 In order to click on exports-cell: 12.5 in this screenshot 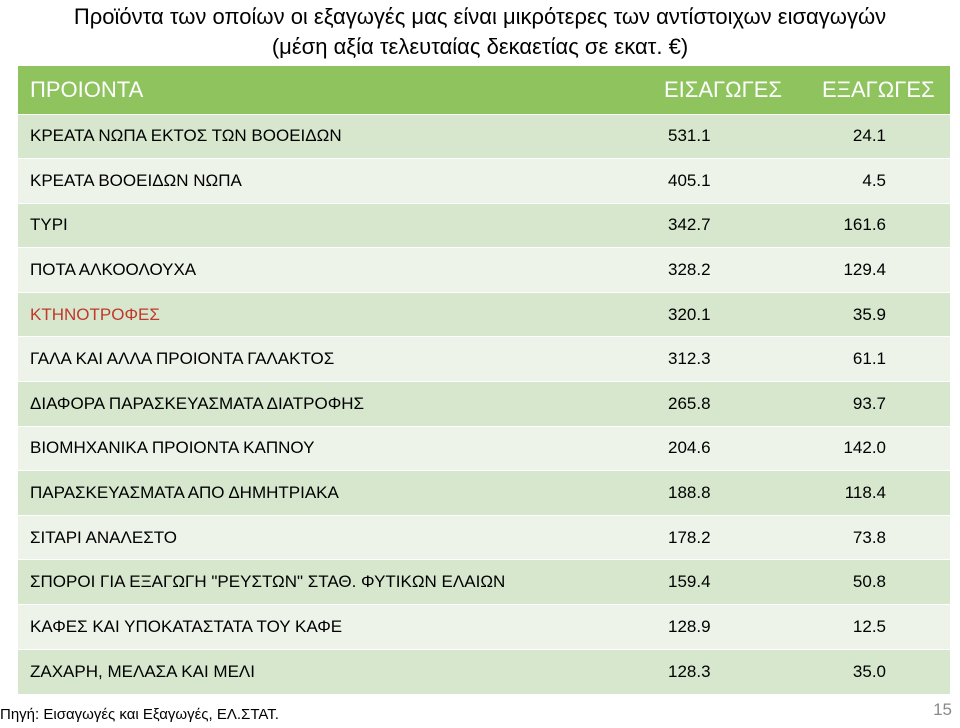, I will do `click(875, 627)`.